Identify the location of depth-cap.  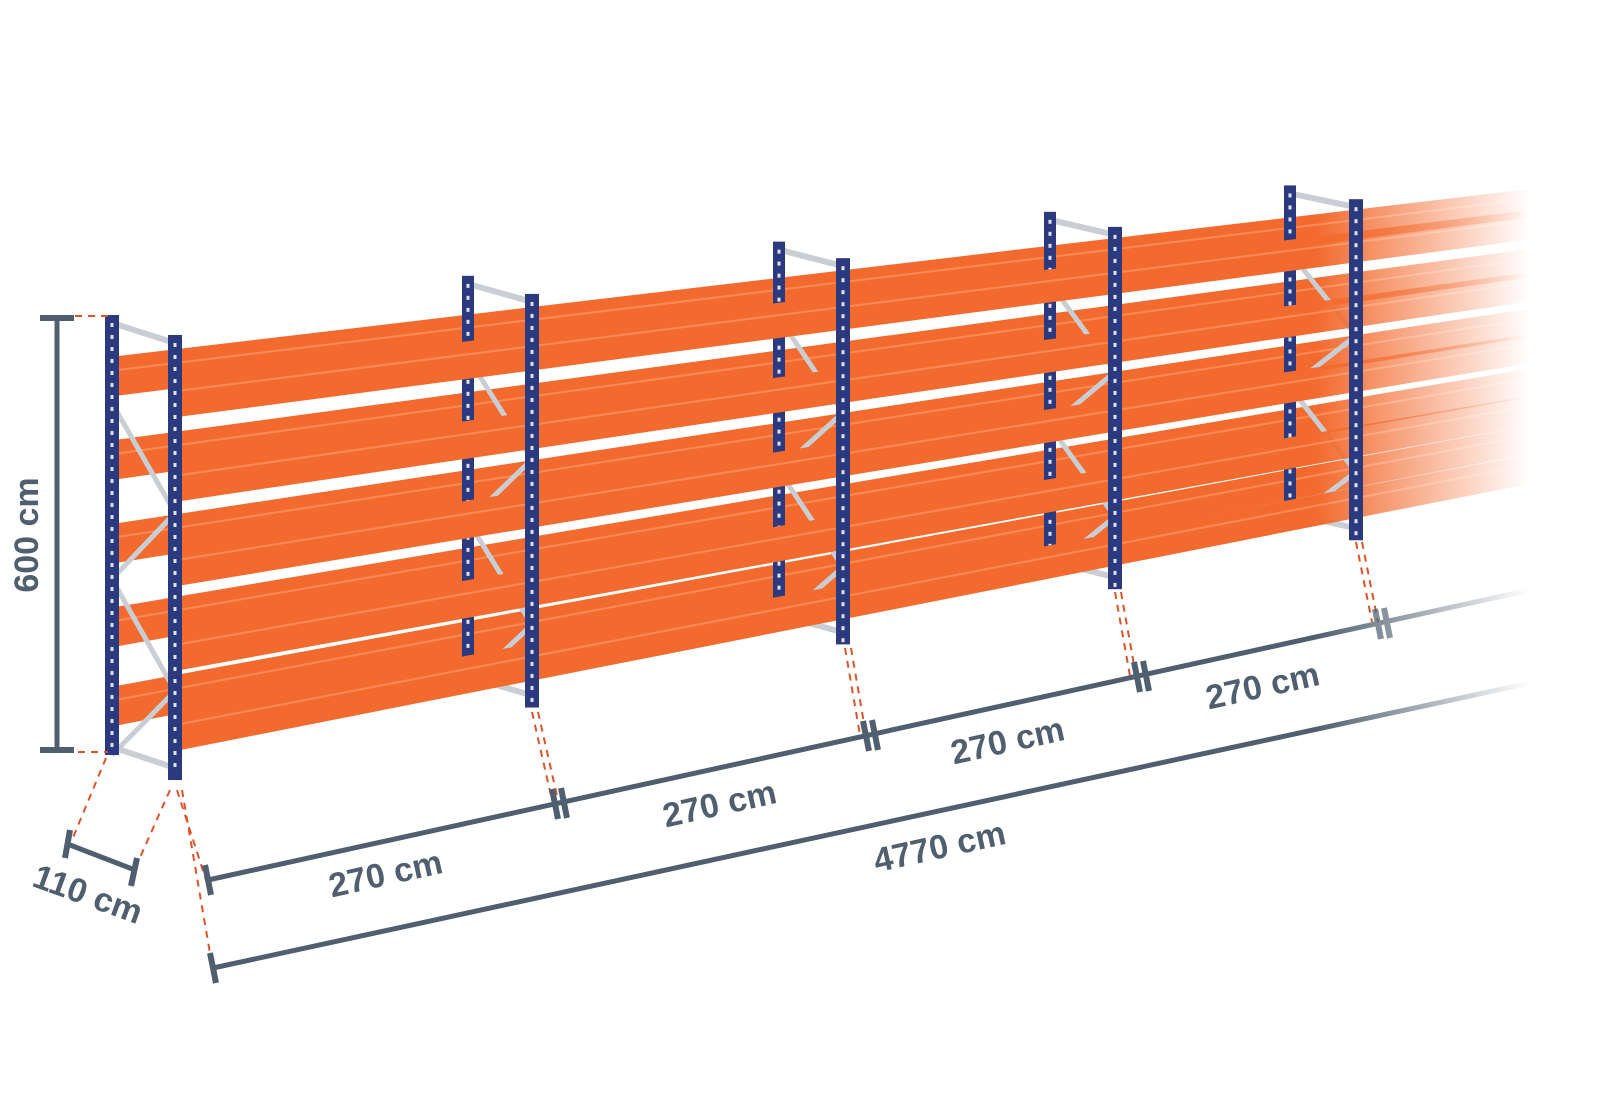
(134, 872).